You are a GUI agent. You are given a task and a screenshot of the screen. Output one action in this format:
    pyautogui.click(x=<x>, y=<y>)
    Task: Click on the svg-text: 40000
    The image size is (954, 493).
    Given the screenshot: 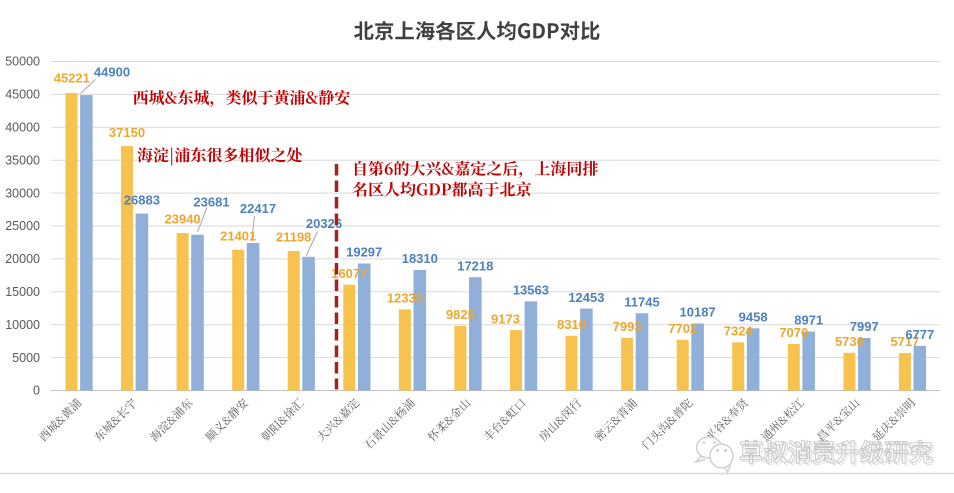 What is the action you would take?
    pyautogui.click(x=22, y=128)
    